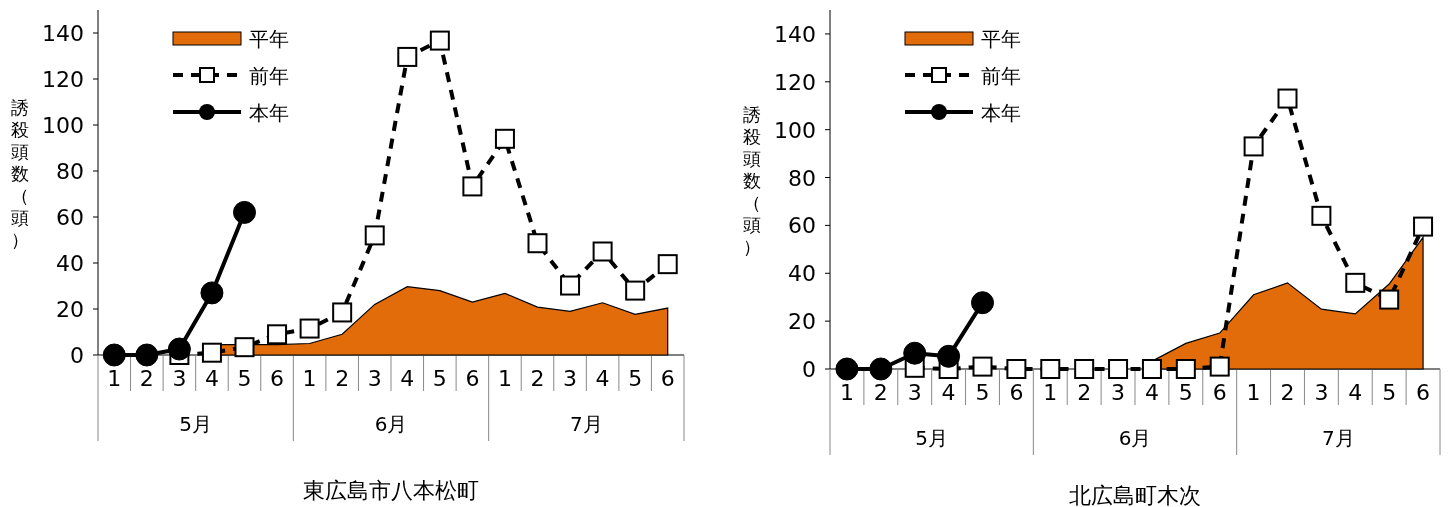 The height and width of the screenshot is (507, 1448). Describe the element at coordinates (391, 490) in the screenshot. I see `text: 東広島市八本松町` at that location.